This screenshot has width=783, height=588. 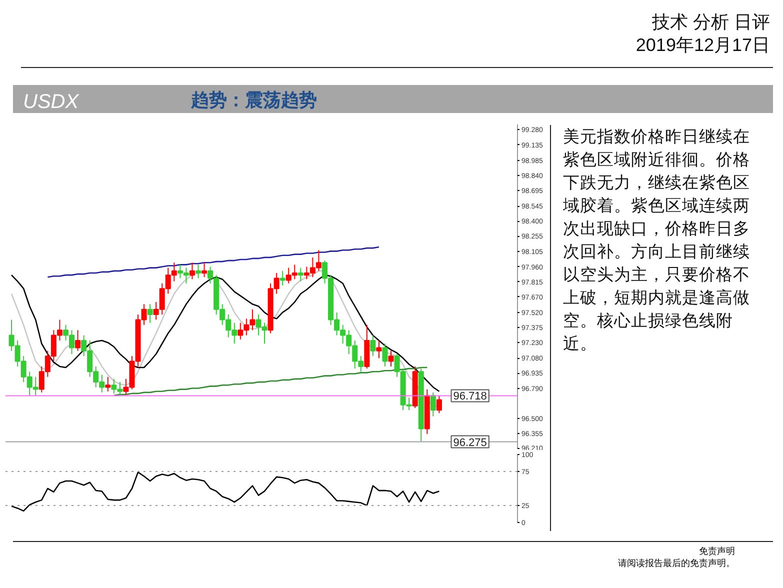 I want to click on text: 美元指数价格昨日继续在紫色区域附近徘徊。价格下跌无力，继续在紫色区域胶着。紫色区域连续两次出现缺口，价格昨日多次回补。方向上目前继续以空头为主，只要价格不上破，短期内就是逢高做空。核心止损绿色线附近。, so click(x=656, y=240).